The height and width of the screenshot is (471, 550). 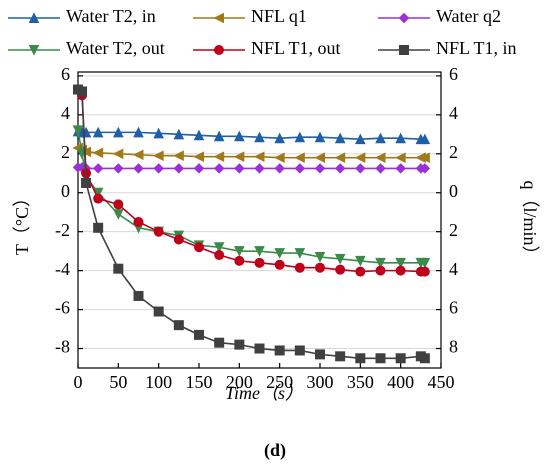 What do you see at coordinates (239, 382) in the screenshot?
I see `x-tick-label: 200` at bounding box center [239, 382].